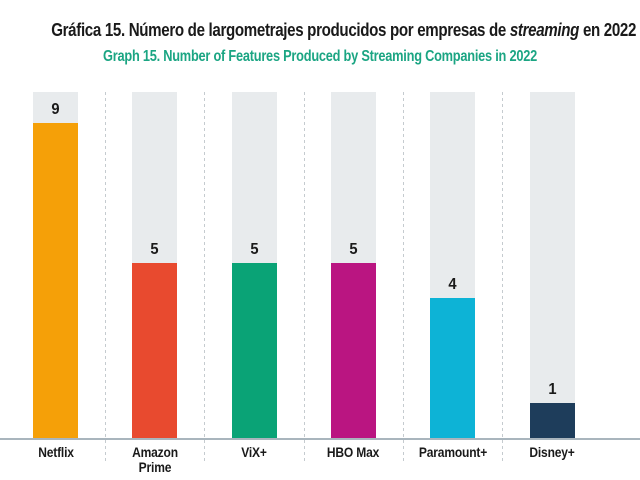  What do you see at coordinates (55, 109) in the screenshot?
I see `value-label-netflix: 9` at bounding box center [55, 109].